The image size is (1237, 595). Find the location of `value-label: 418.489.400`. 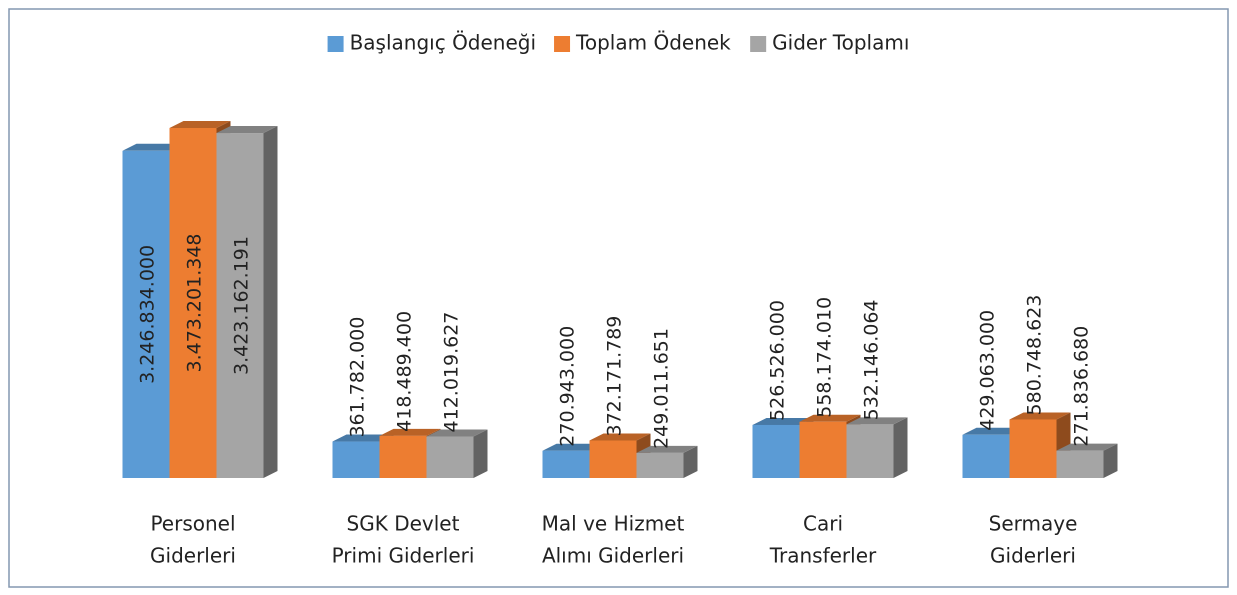

value-label: 418.489.400 is located at coordinates (405, 371).